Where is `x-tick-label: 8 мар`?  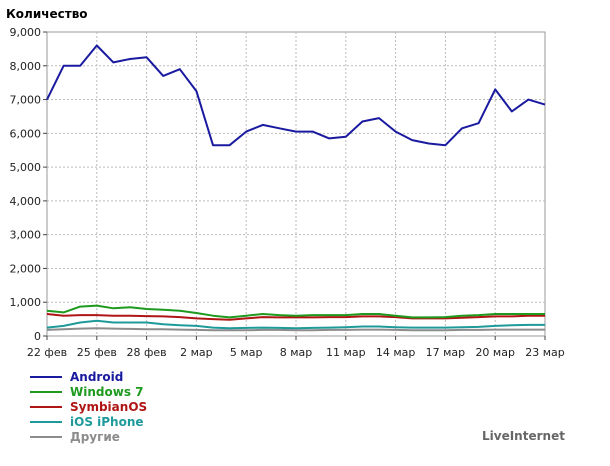
x-tick-label: 8 мар is located at coordinates (296, 352).